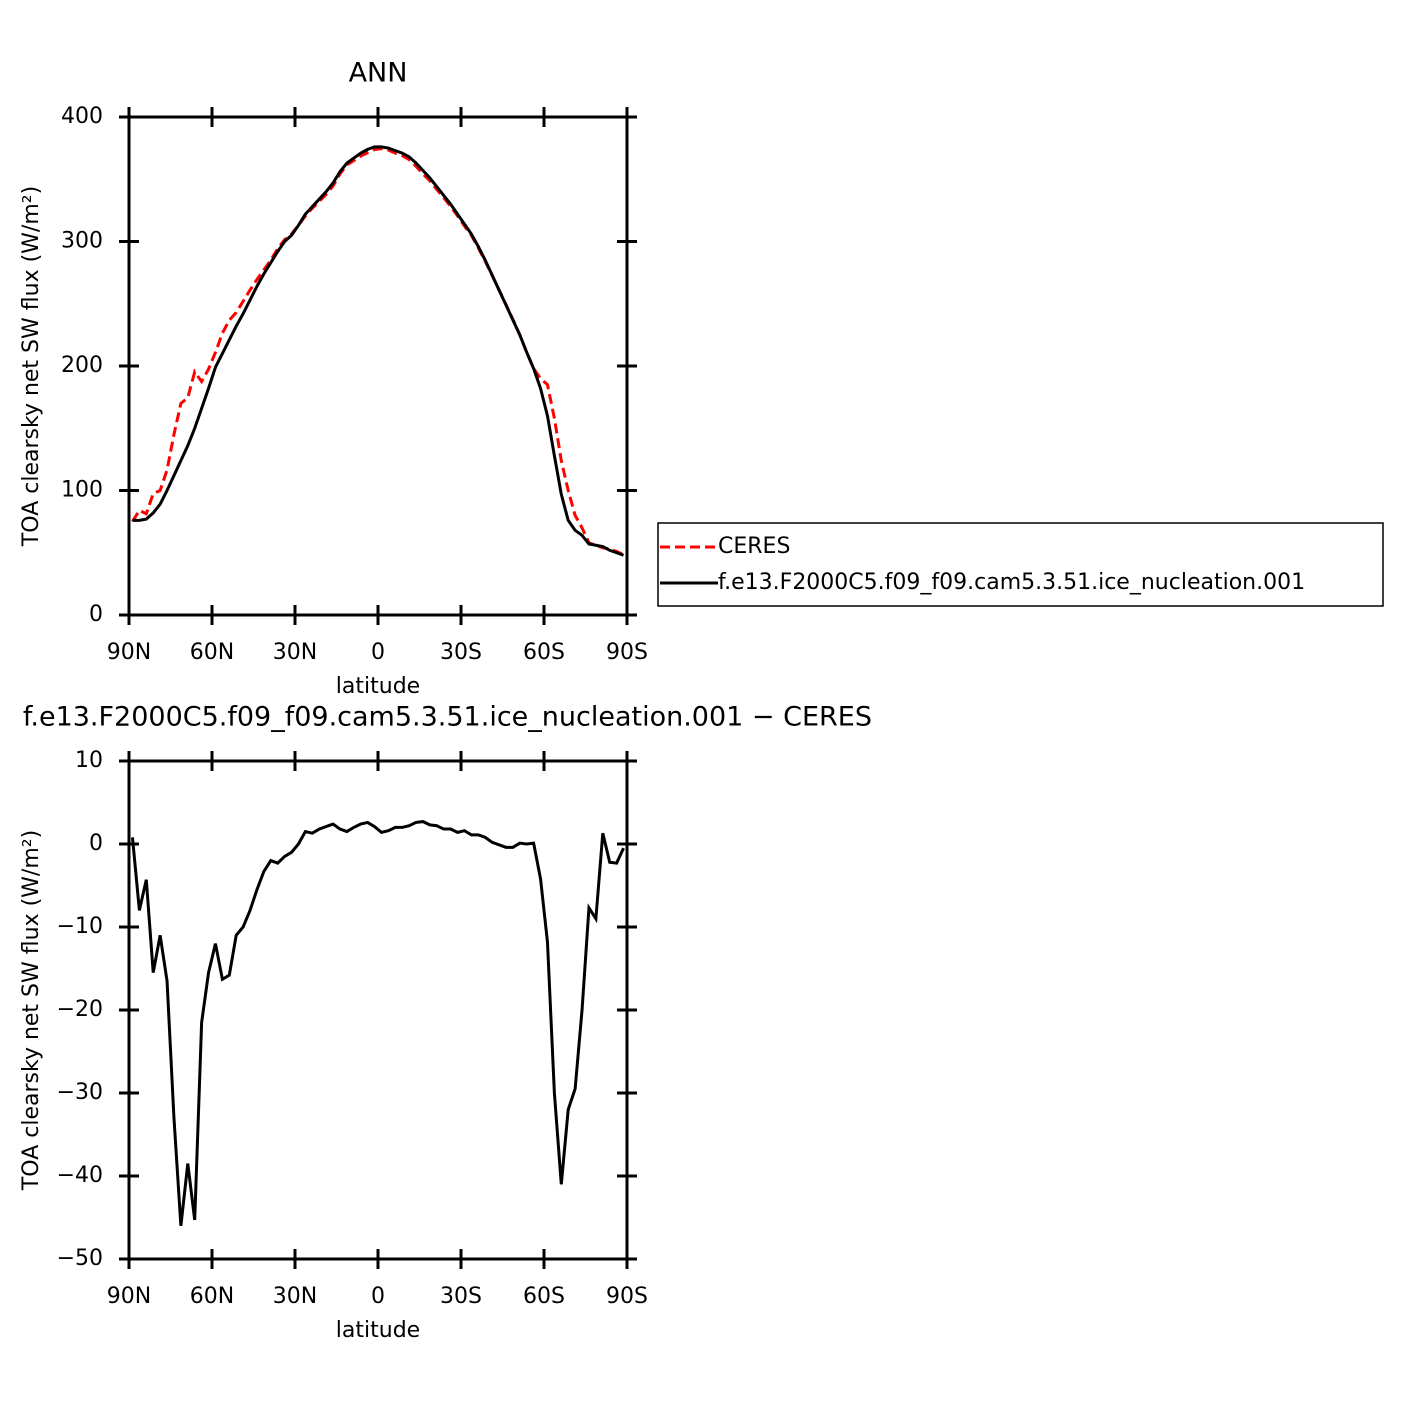 Image resolution: width=1402 pixels, height=1402 pixels. Describe the element at coordinates (378, 73) in the screenshot. I see `chart-title: ANN` at that location.